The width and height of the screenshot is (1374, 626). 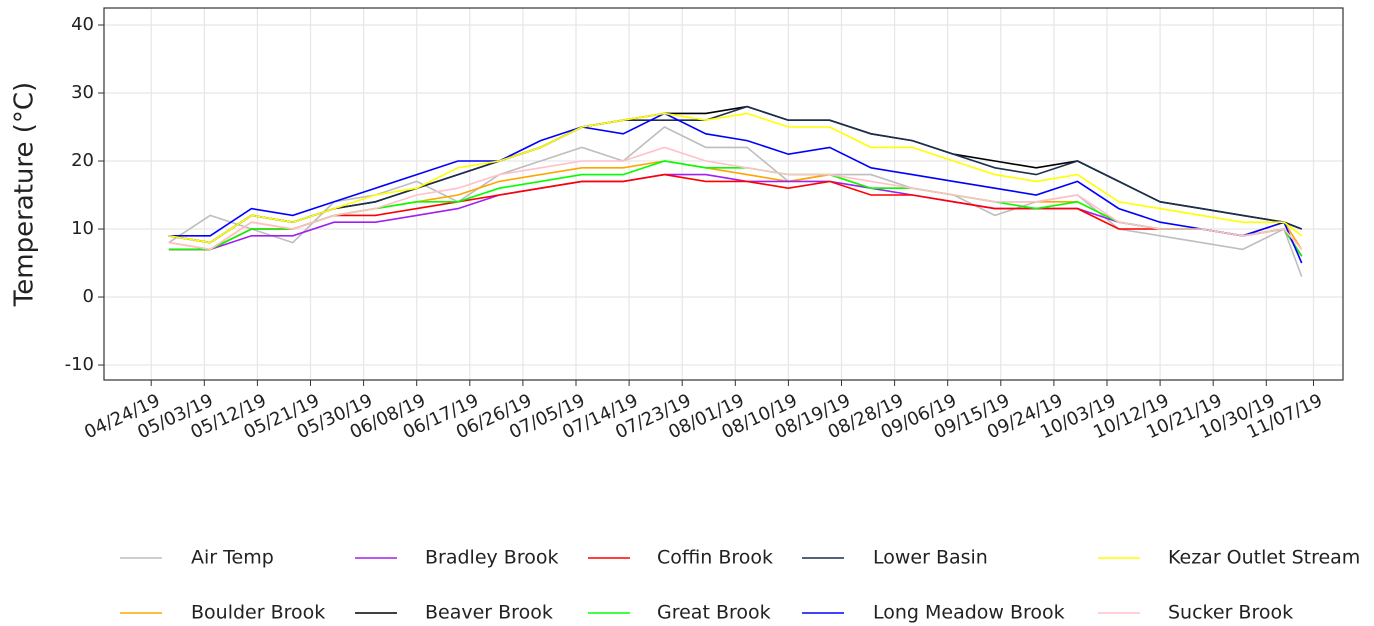 What do you see at coordinates (930, 558) in the screenshot?
I see `legend-label: Lower Basin` at bounding box center [930, 558].